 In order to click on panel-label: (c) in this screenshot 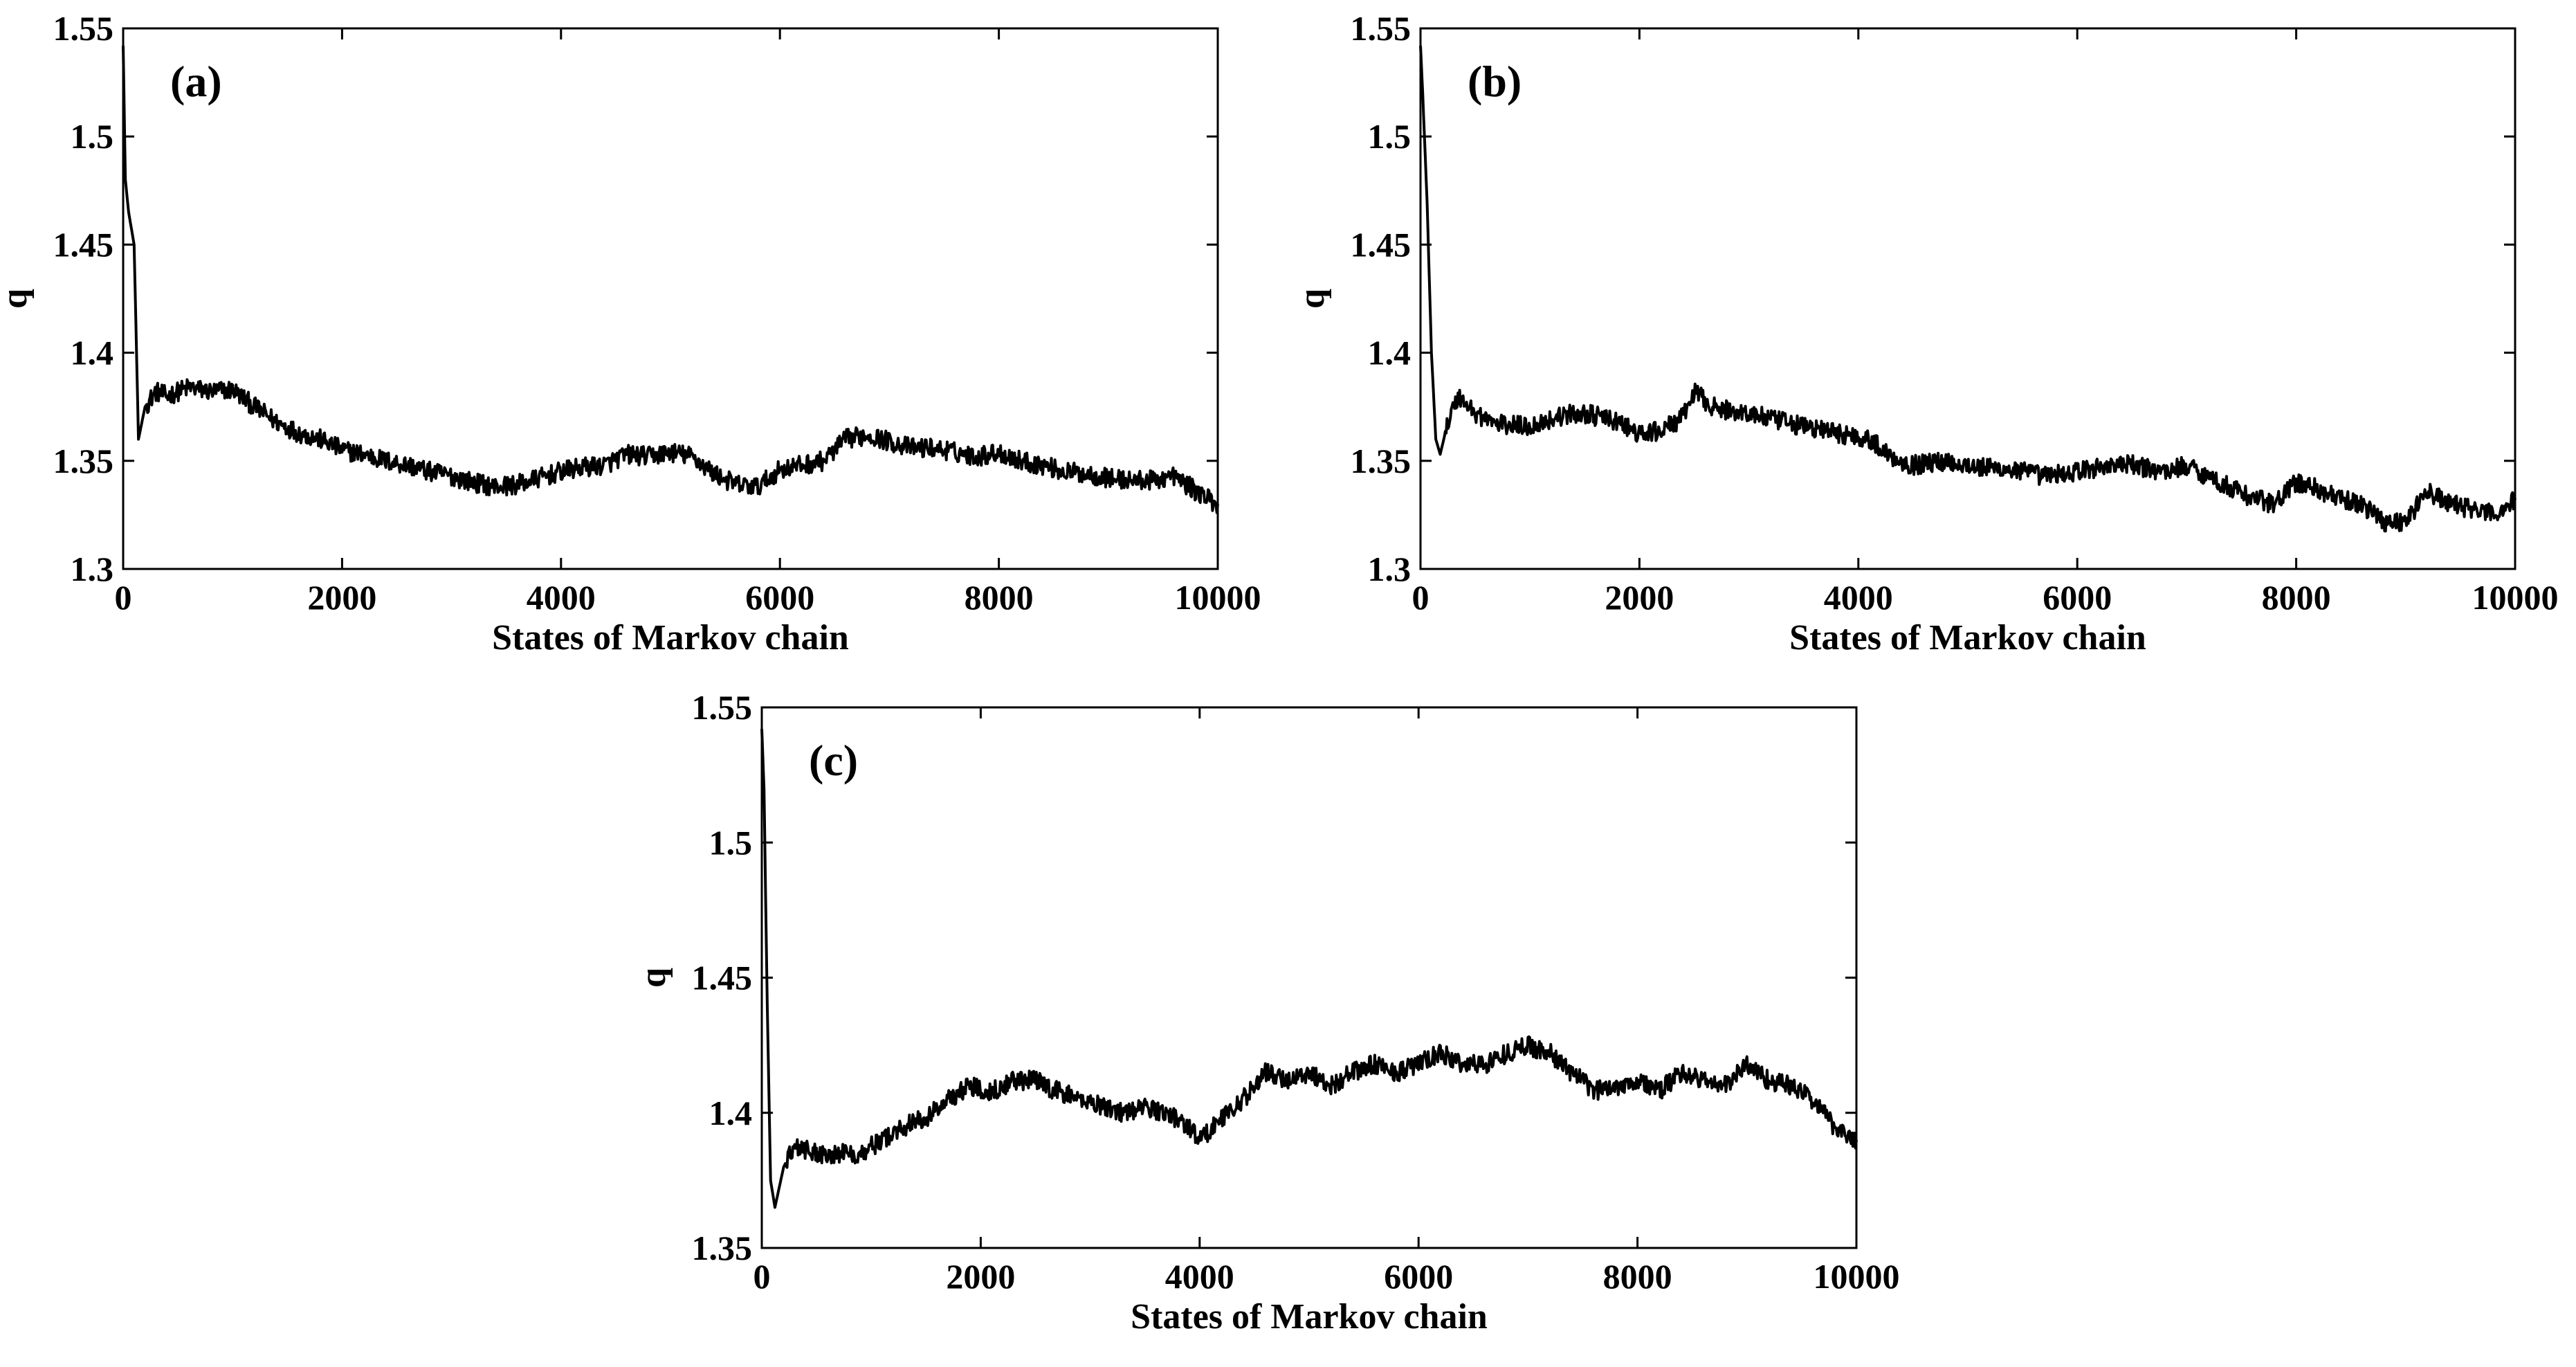, I will do `click(834, 761)`.